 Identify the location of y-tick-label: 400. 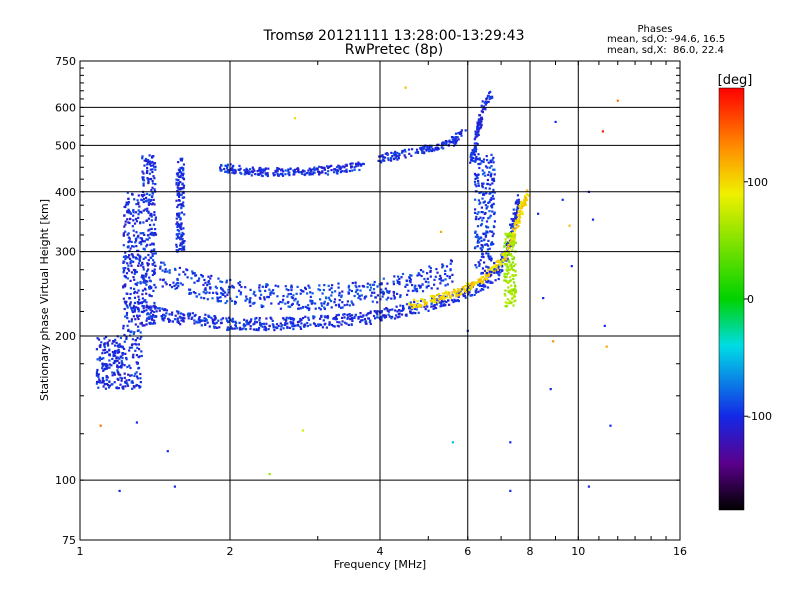
(65, 192).